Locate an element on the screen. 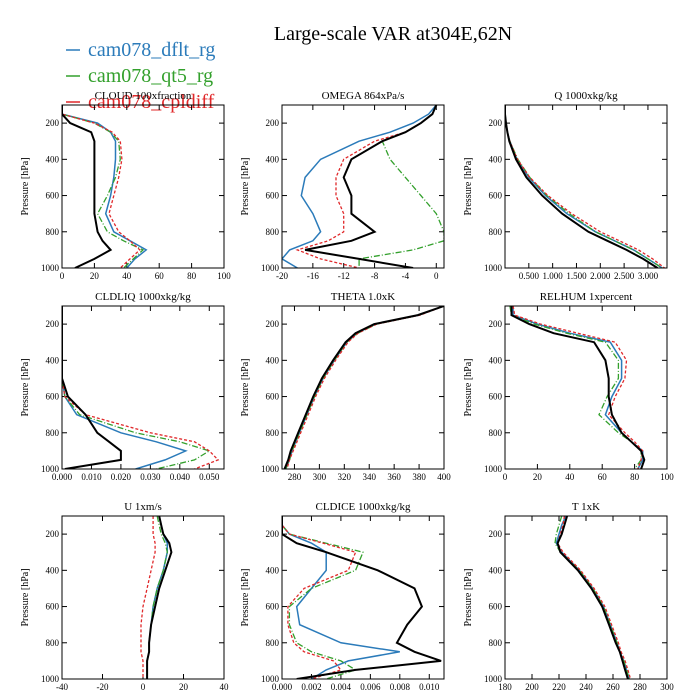 The image size is (700, 700). x-tick-label: 380 is located at coordinates (419, 477).